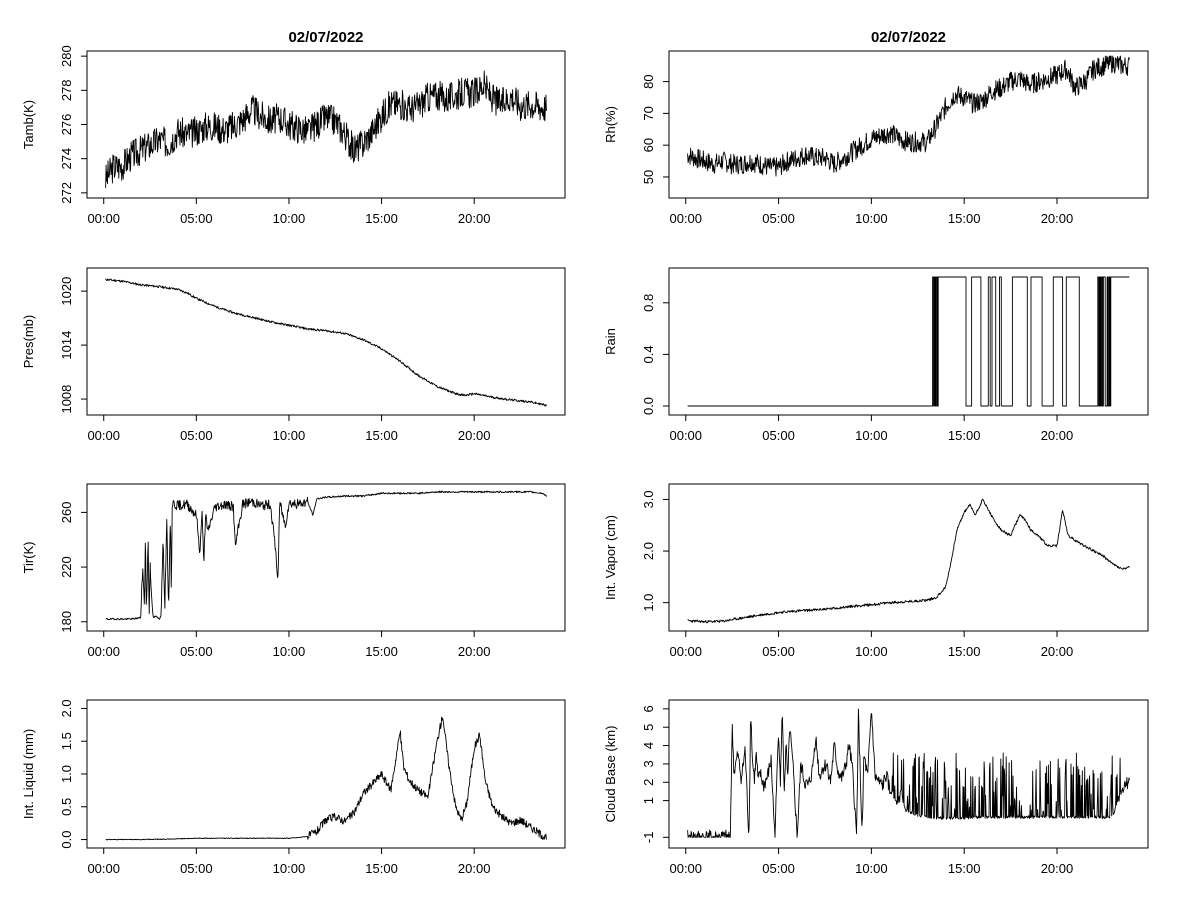  I want to click on y-axis-label: Rh(%), so click(610, 124).